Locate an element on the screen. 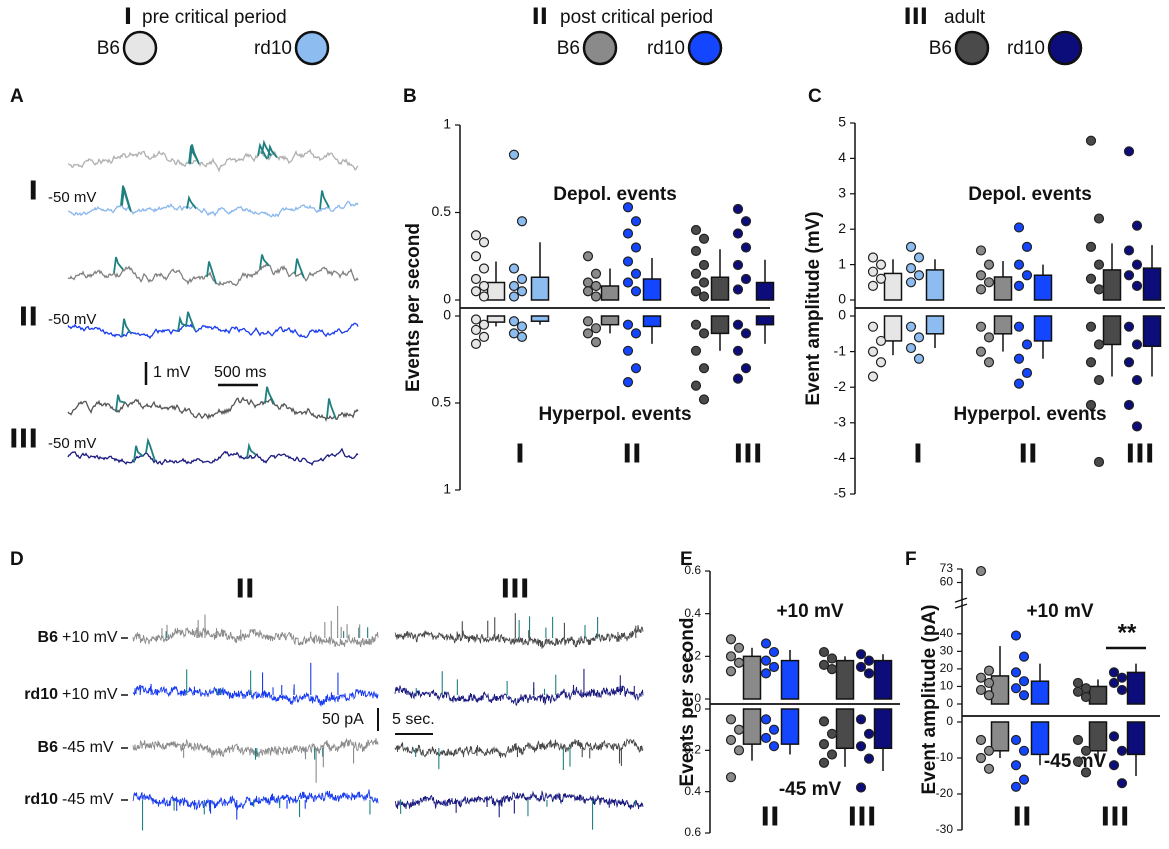 The image size is (1169, 849). y-tick-label: -5 is located at coordinates (840, 493).